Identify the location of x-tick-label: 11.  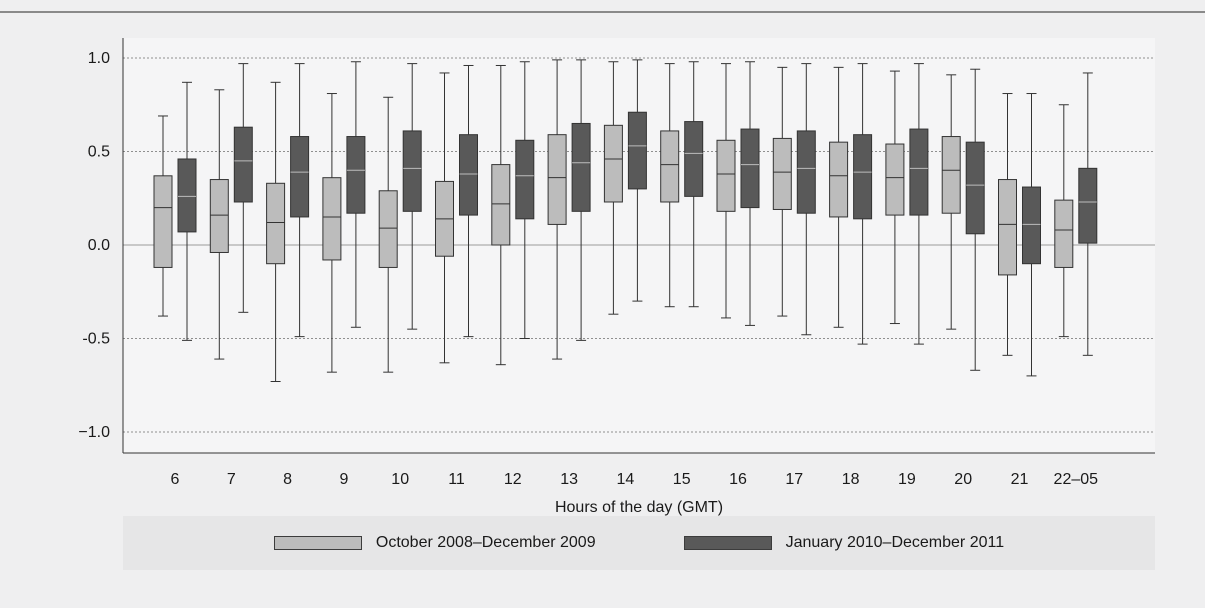
(456, 479).